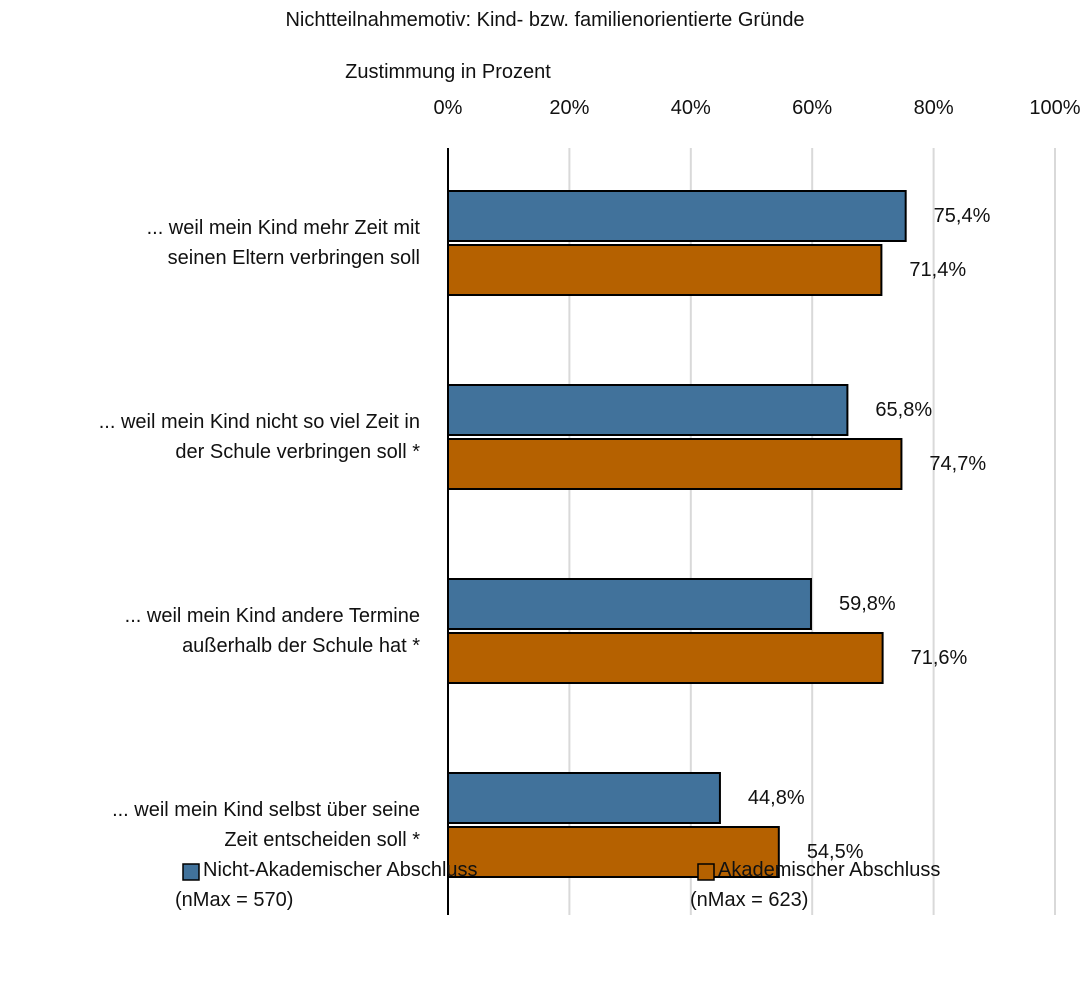 This screenshot has height=1003, width=1090. Describe the element at coordinates (958, 464) in the screenshot. I see `value-label: 74,7%` at that location.